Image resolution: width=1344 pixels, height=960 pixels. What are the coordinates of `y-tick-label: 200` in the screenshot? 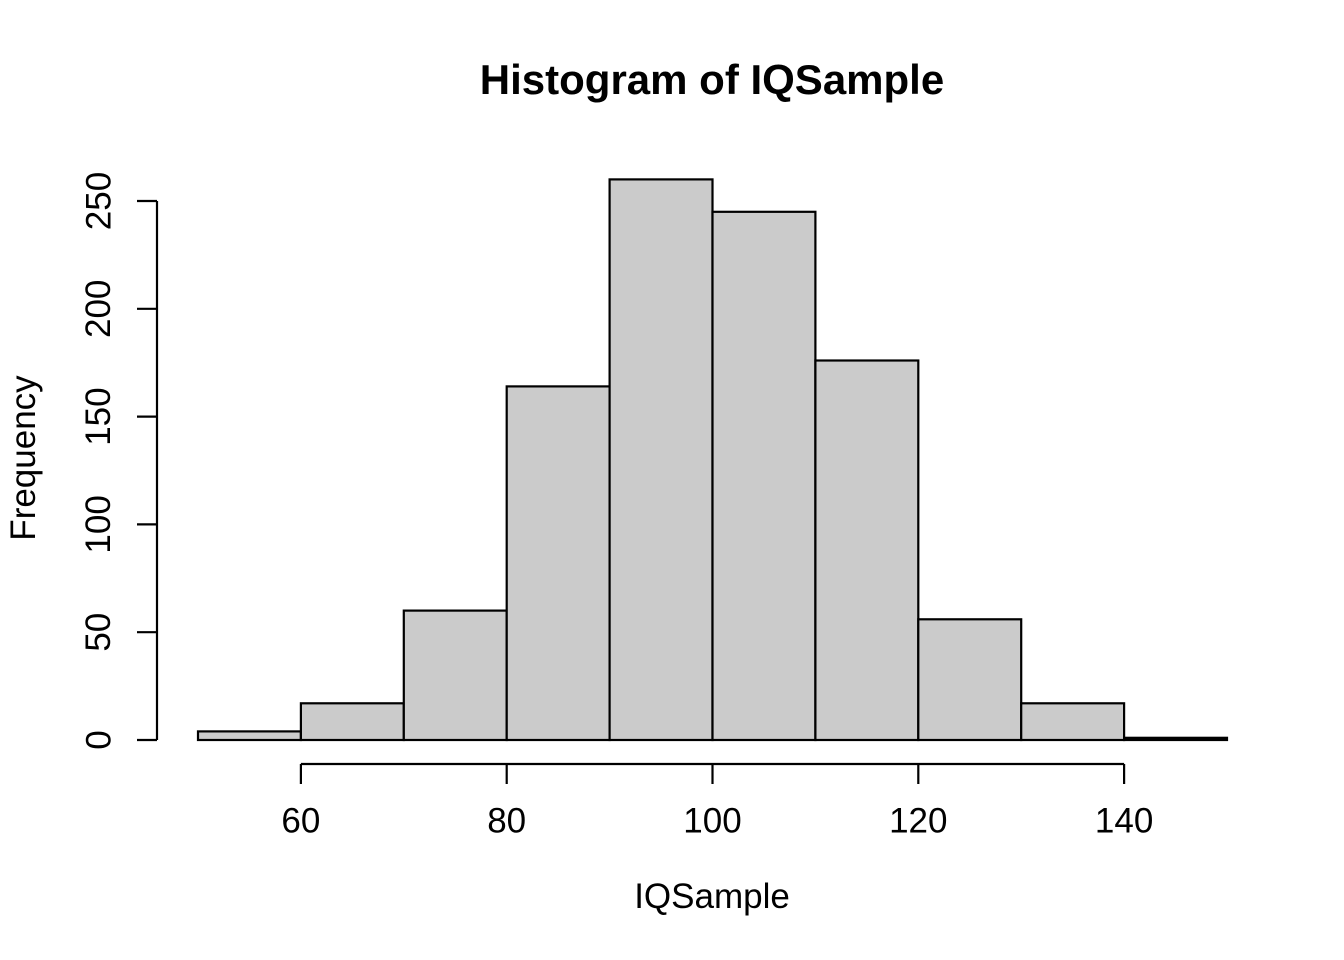 It's located at (98, 309).